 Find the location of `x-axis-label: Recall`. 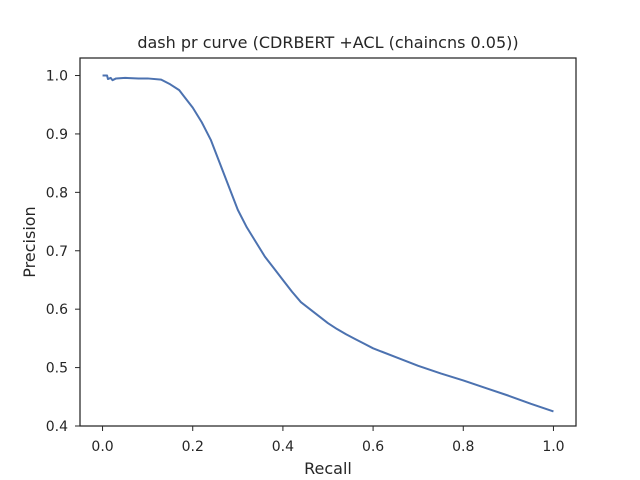

x-axis-label: Recall is located at coordinates (328, 468).